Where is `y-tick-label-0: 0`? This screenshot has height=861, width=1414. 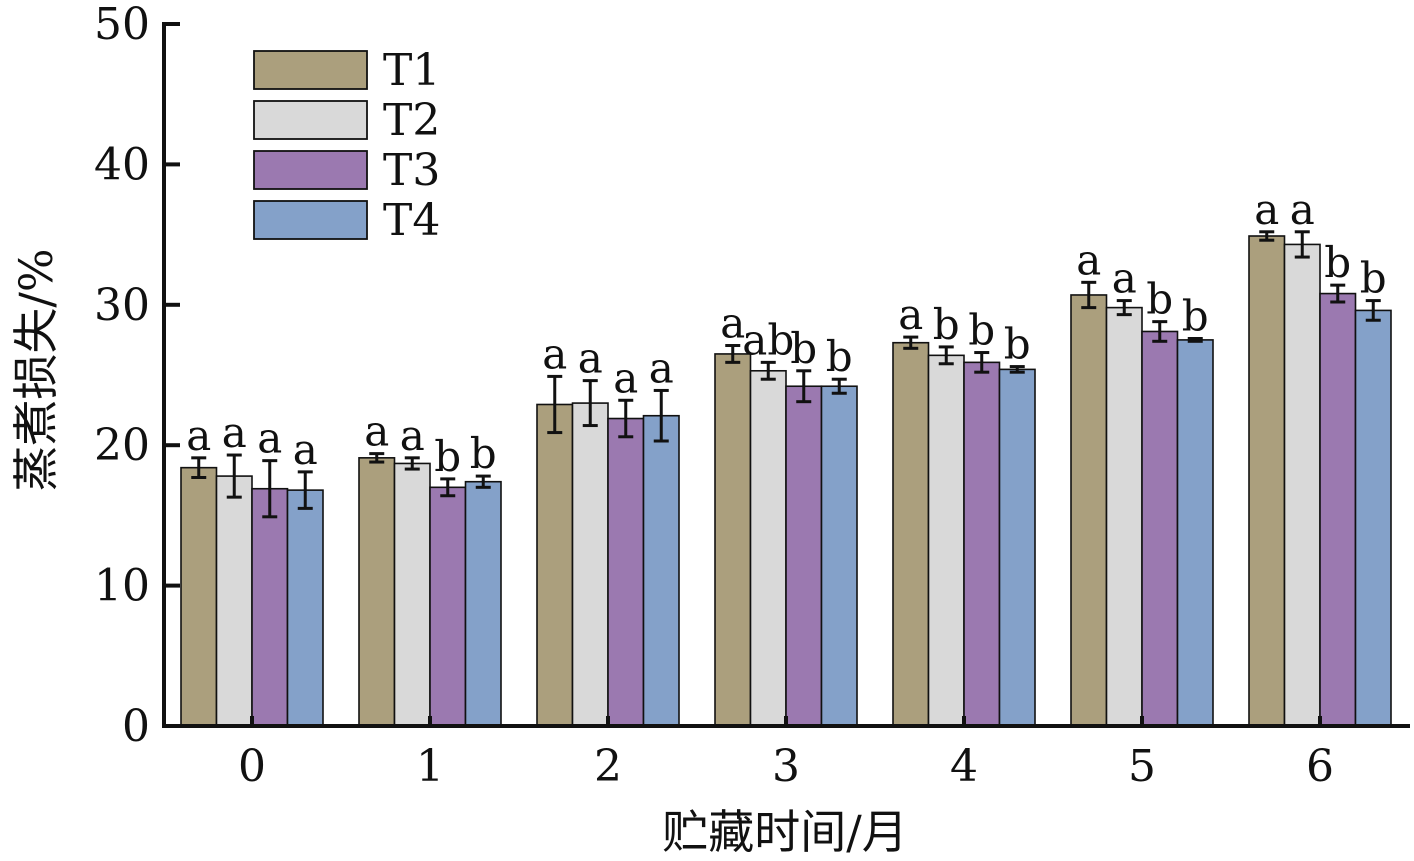
y-tick-label-0: 0 is located at coordinates (136, 726).